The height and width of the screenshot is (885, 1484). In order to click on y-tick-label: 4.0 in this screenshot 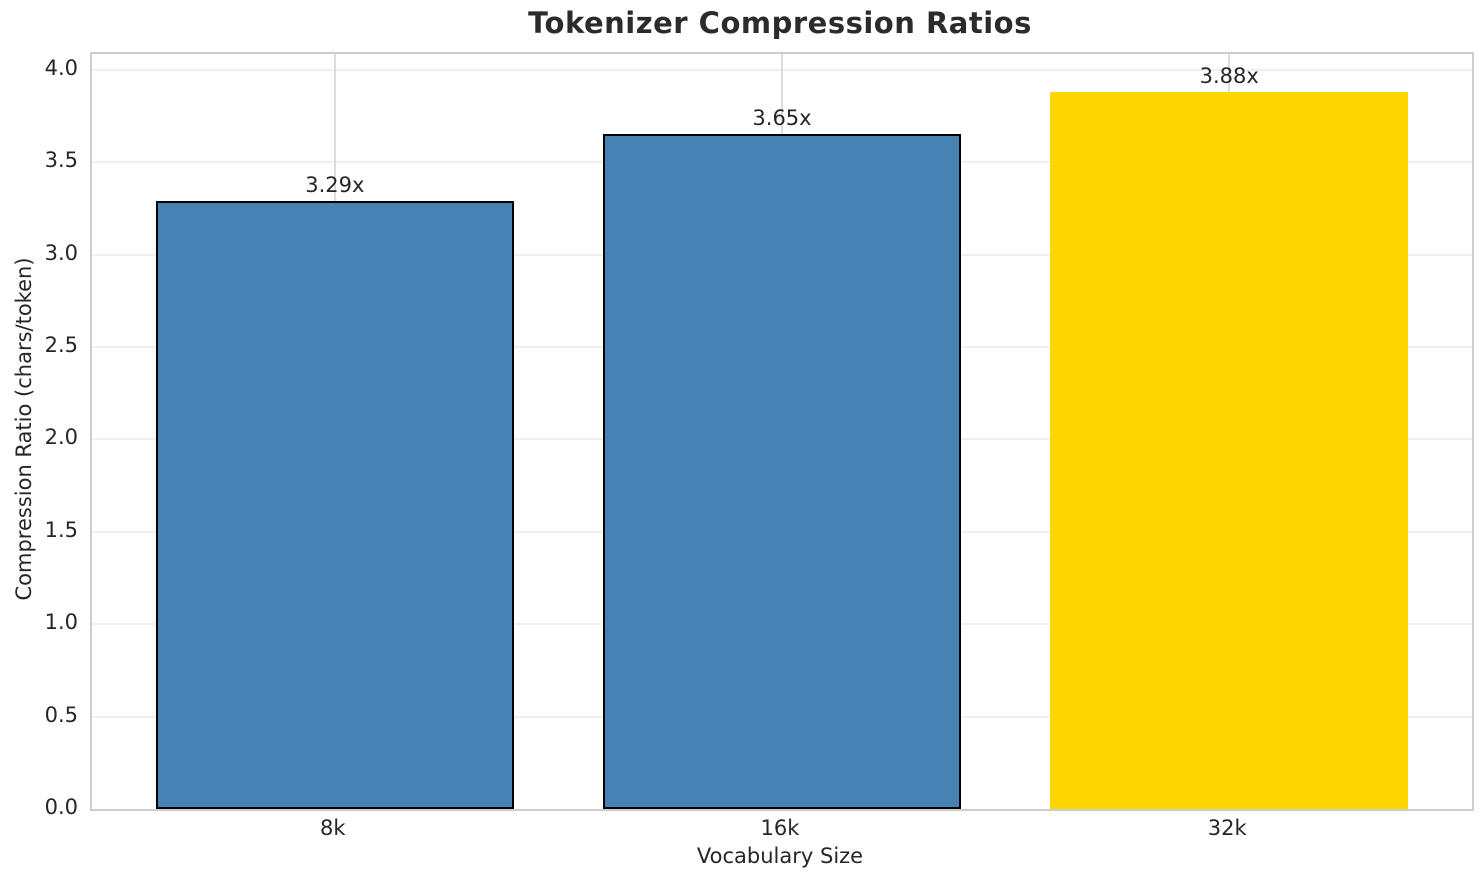, I will do `click(61, 67)`.